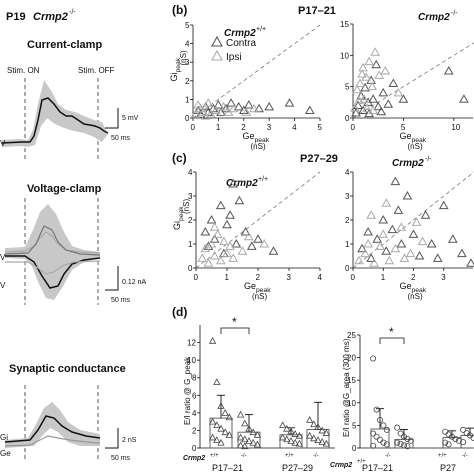  I want to click on y-tick-label: 25, so click(351, 335).